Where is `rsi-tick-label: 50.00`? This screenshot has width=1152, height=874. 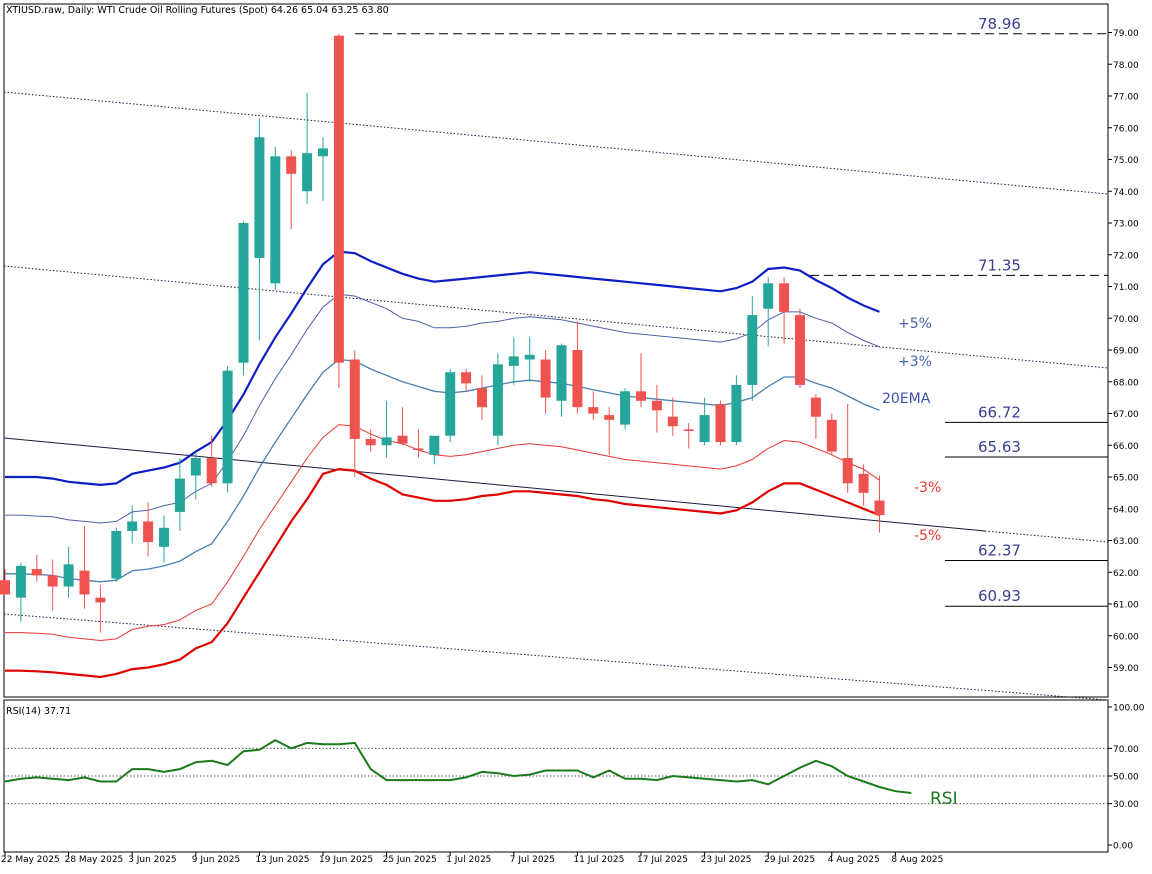
rsi-tick-label: 50.00 is located at coordinates (1126, 778).